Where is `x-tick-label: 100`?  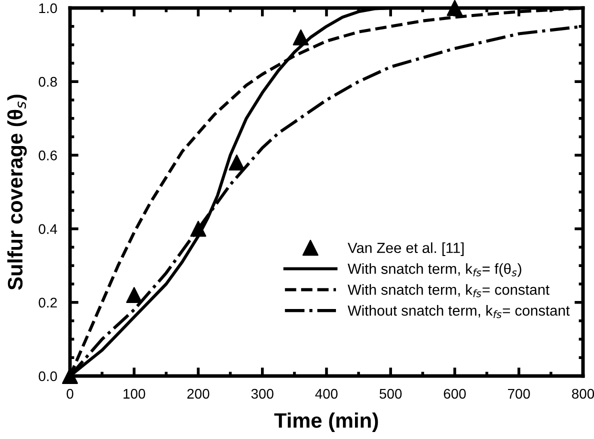
x-tick-label: 100 is located at coordinates (135, 393).